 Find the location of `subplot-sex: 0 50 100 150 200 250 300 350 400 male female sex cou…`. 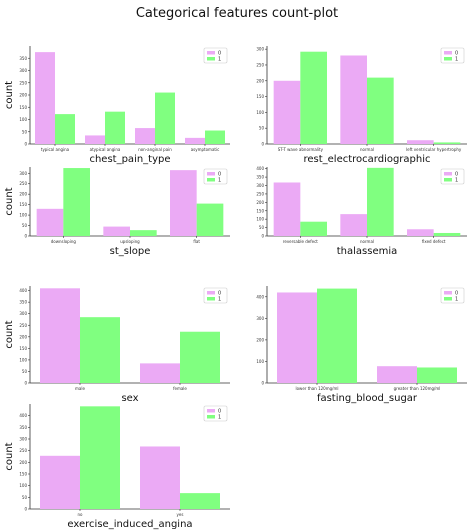

subplot-sex: 0 50 100 150 200 250 300 350 400 male female sex cou… is located at coordinates (117, 345).